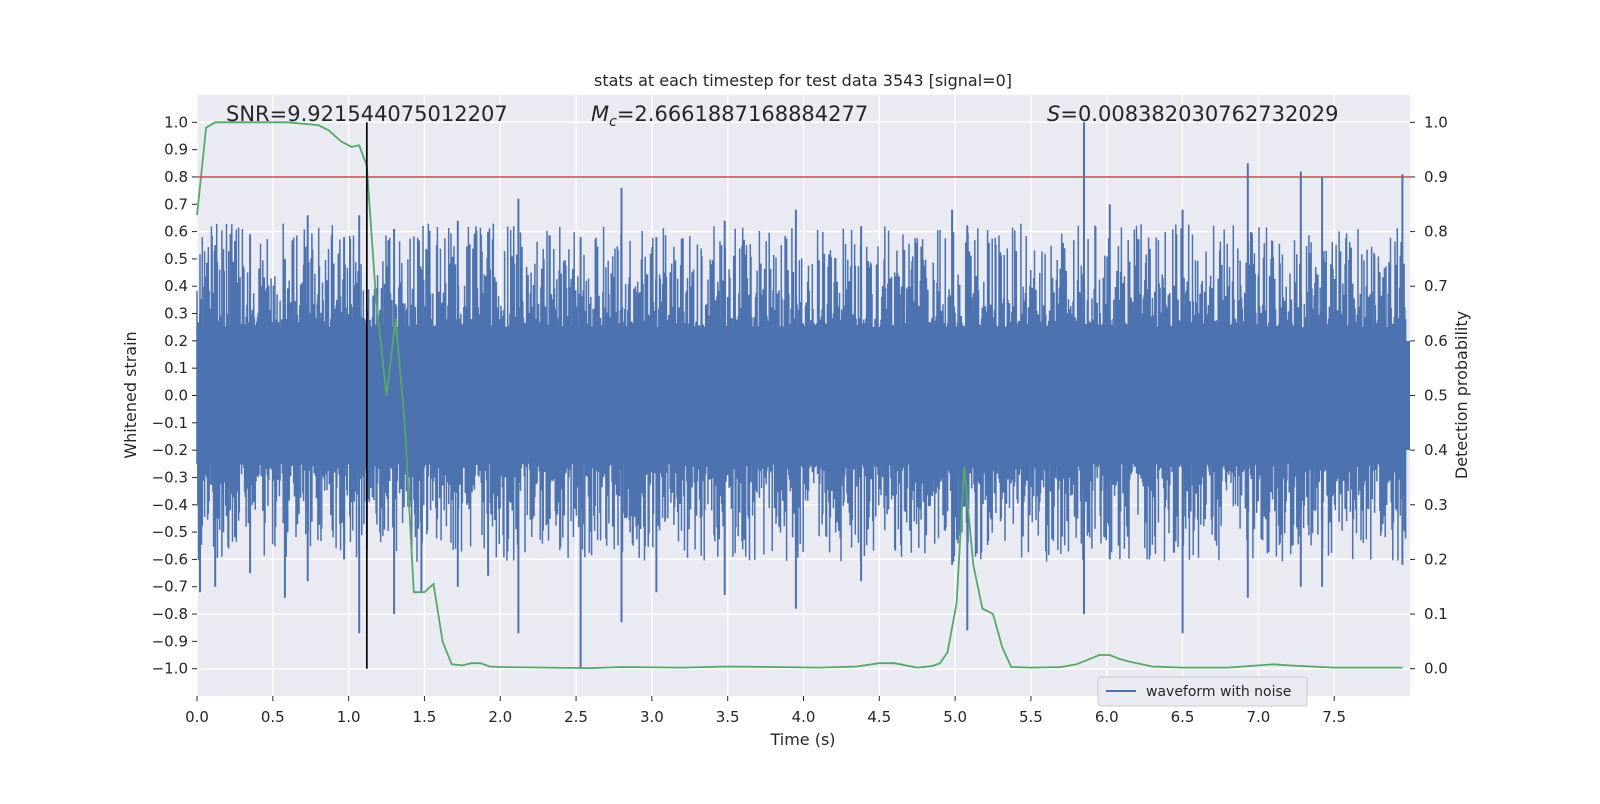  I want to click on x-tick-label: 3.0, so click(652, 717).